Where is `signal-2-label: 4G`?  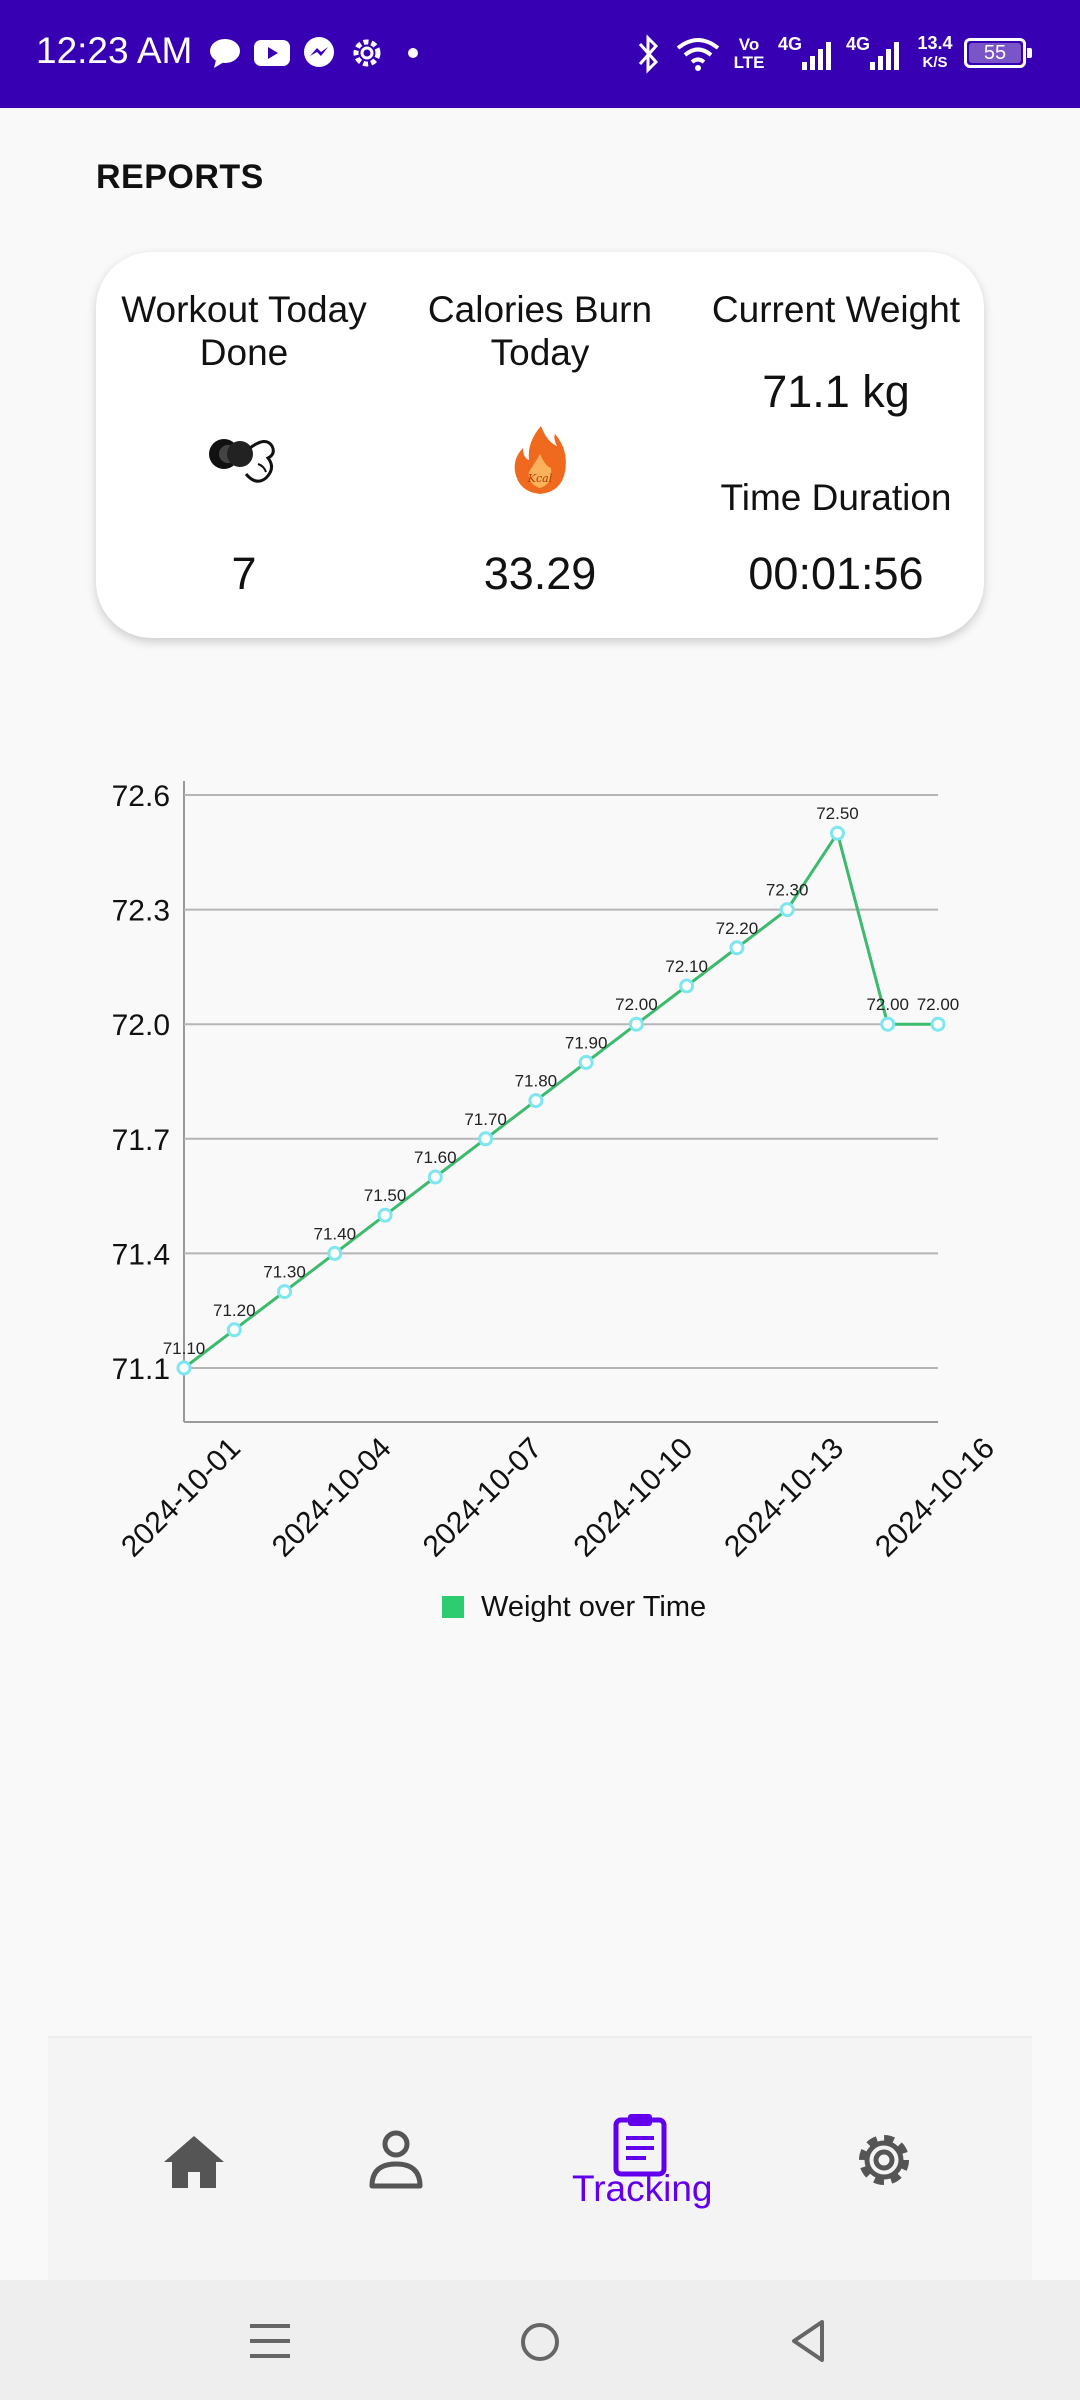
signal-2-label: 4G is located at coordinates (858, 44).